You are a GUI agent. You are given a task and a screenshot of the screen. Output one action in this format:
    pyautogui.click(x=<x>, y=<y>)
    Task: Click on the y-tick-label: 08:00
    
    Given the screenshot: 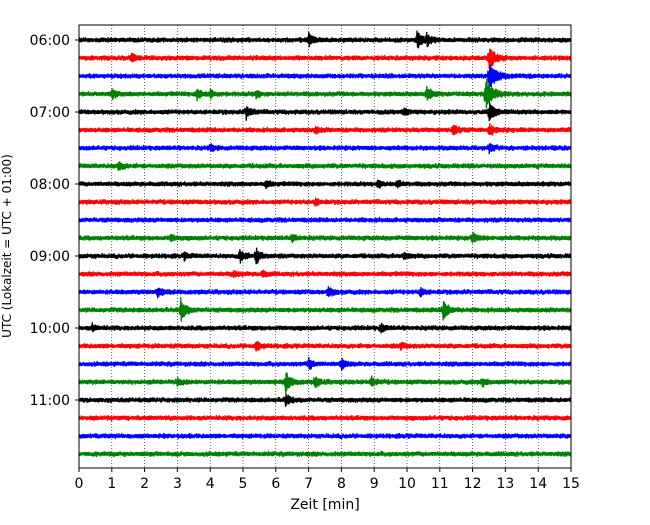 What is the action you would take?
    pyautogui.click(x=50, y=185)
    